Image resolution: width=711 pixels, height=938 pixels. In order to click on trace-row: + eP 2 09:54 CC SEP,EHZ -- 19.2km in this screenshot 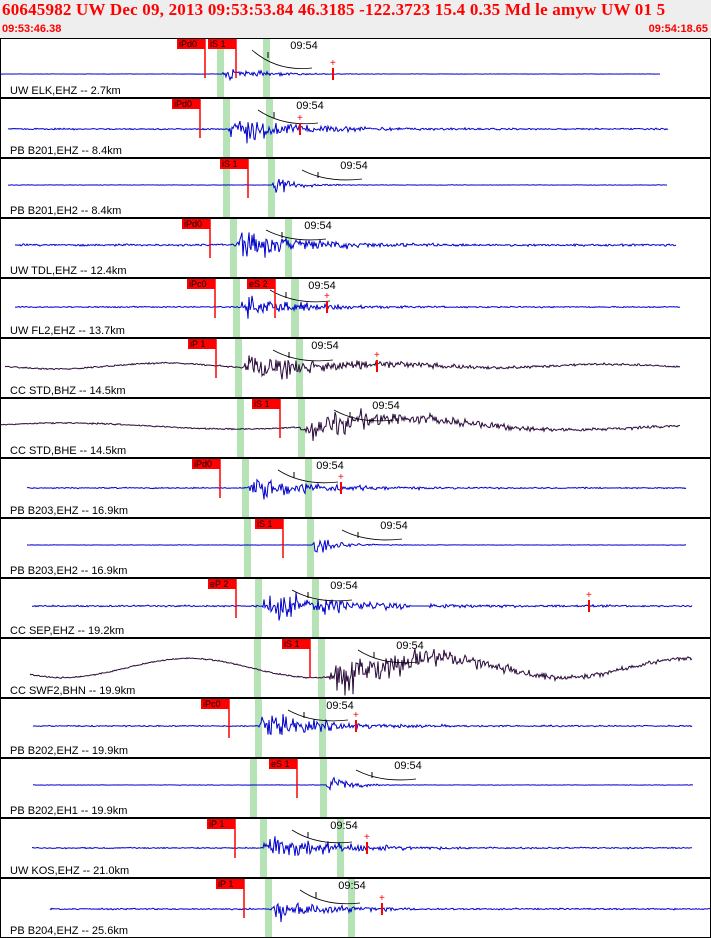, I will do `click(355, 608)`.